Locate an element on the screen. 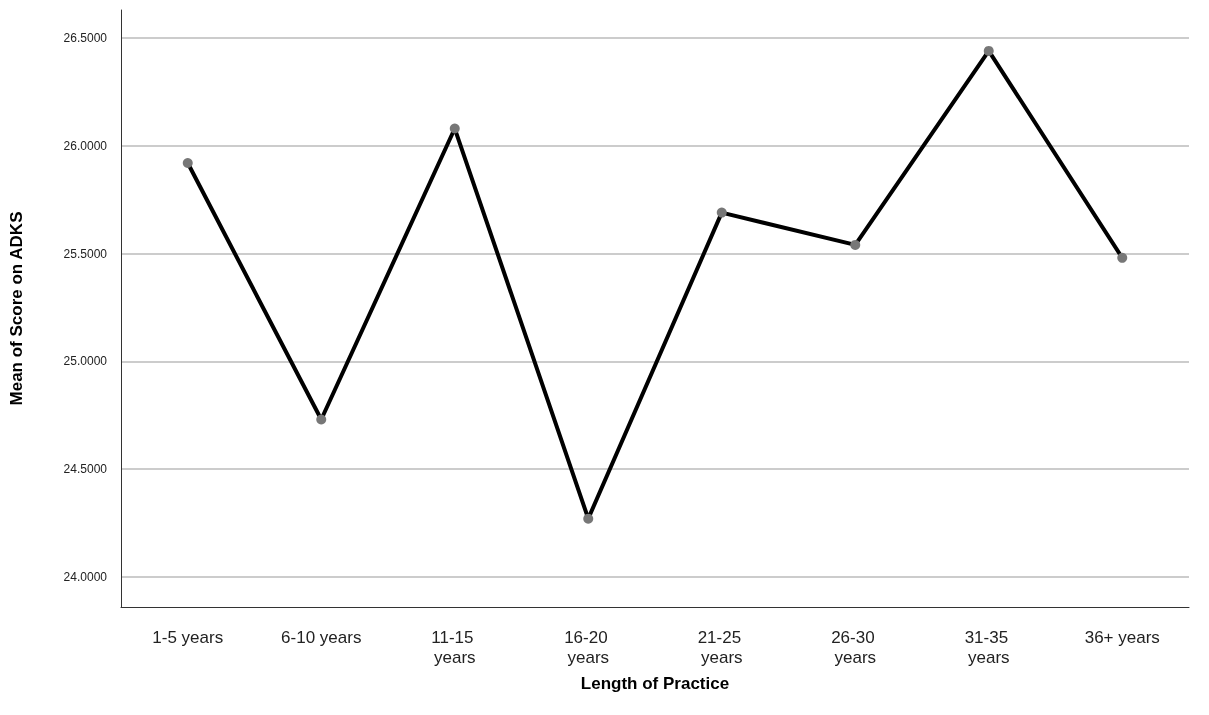 This screenshot has width=1209, height=715. y-tick-label: 25.0000 is located at coordinates (85, 361).